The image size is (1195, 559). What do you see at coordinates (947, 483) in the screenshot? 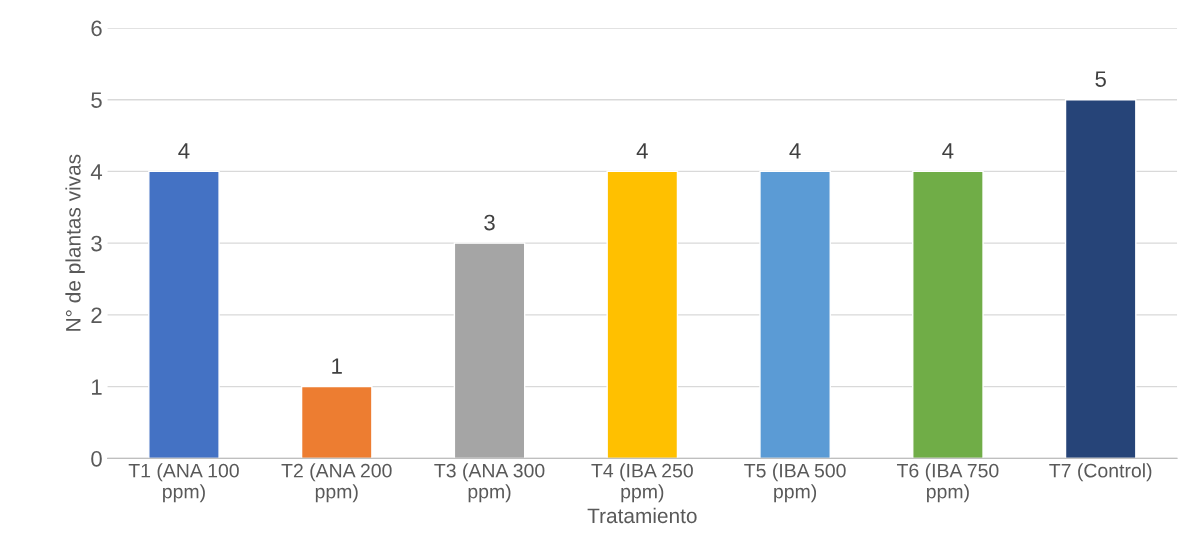
I see `x-tick-label: T6 (IBA 750 ppm)` at bounding box center [947, 483].